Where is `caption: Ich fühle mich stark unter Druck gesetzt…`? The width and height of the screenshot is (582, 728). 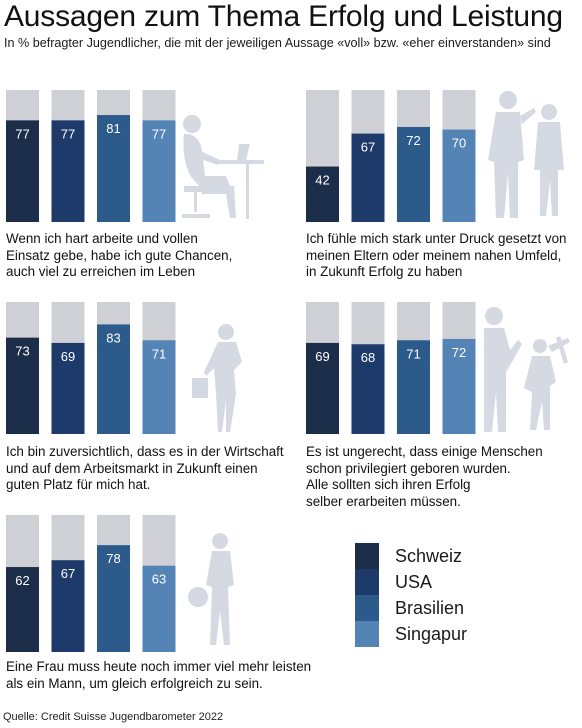 caption: Ich fühle mich stark unter Druck gesetzt… is located at coordinates (444, 256).